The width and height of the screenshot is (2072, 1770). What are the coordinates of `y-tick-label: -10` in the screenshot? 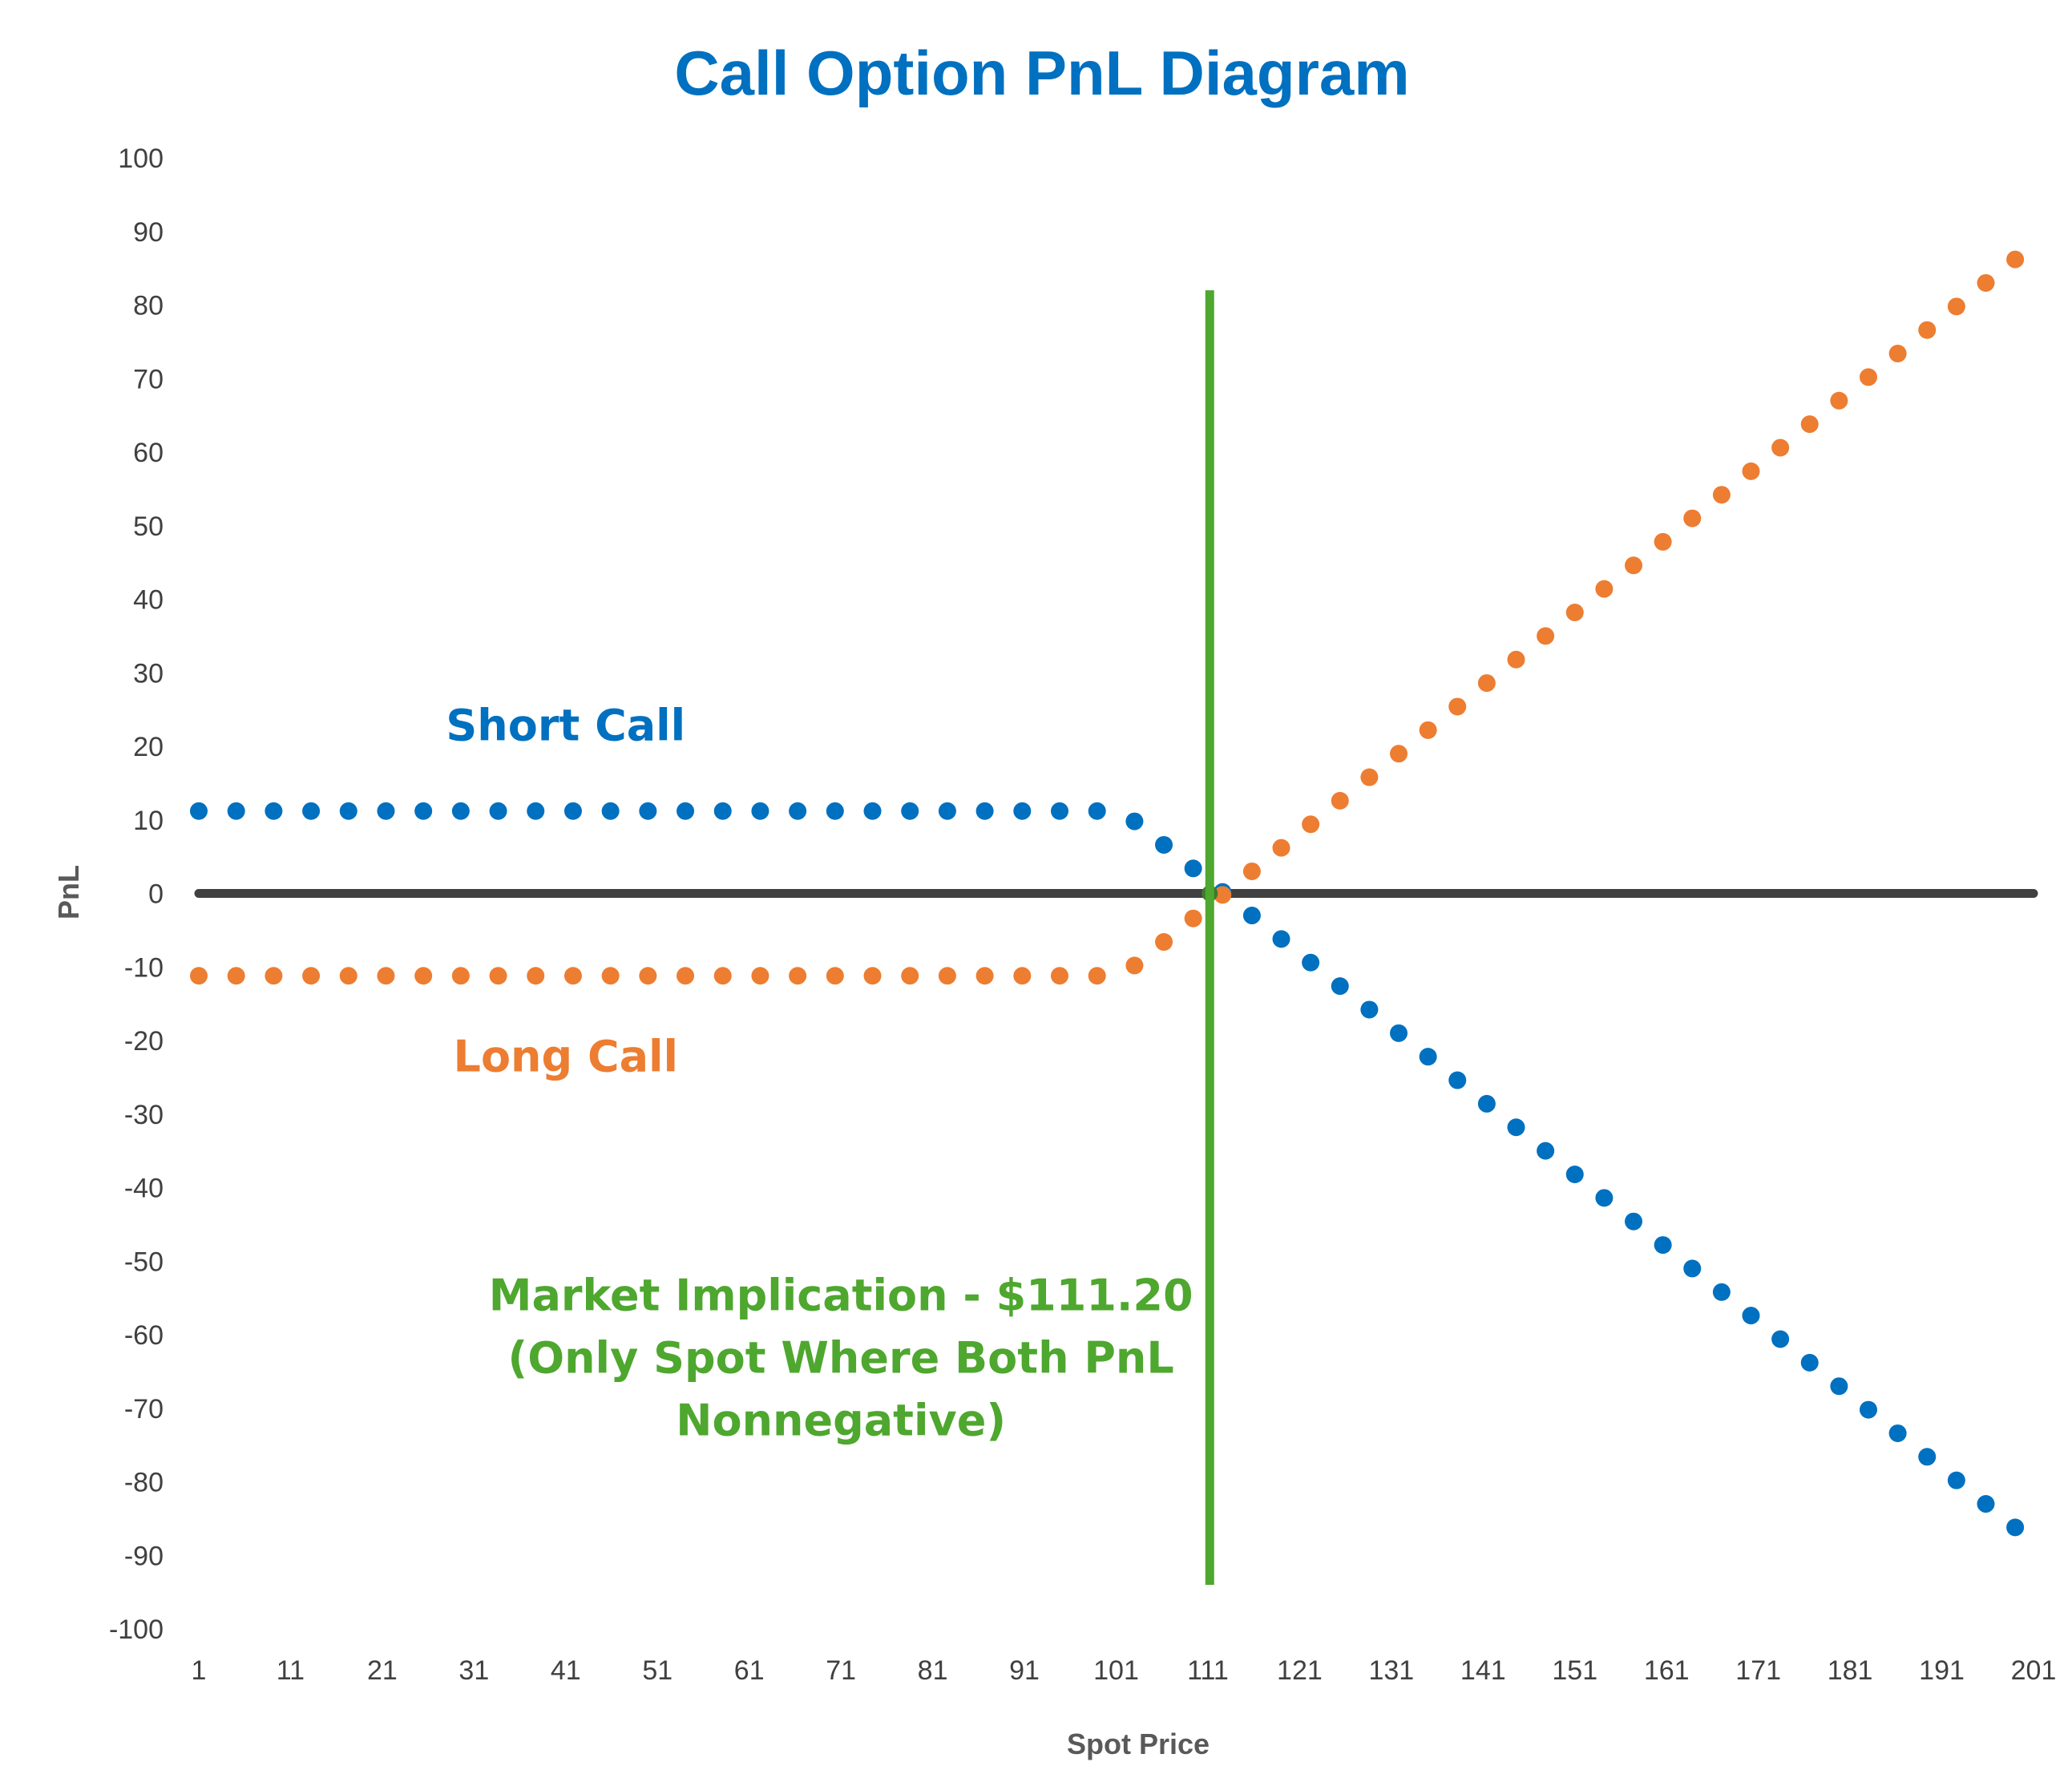 It's located at (144, 968).